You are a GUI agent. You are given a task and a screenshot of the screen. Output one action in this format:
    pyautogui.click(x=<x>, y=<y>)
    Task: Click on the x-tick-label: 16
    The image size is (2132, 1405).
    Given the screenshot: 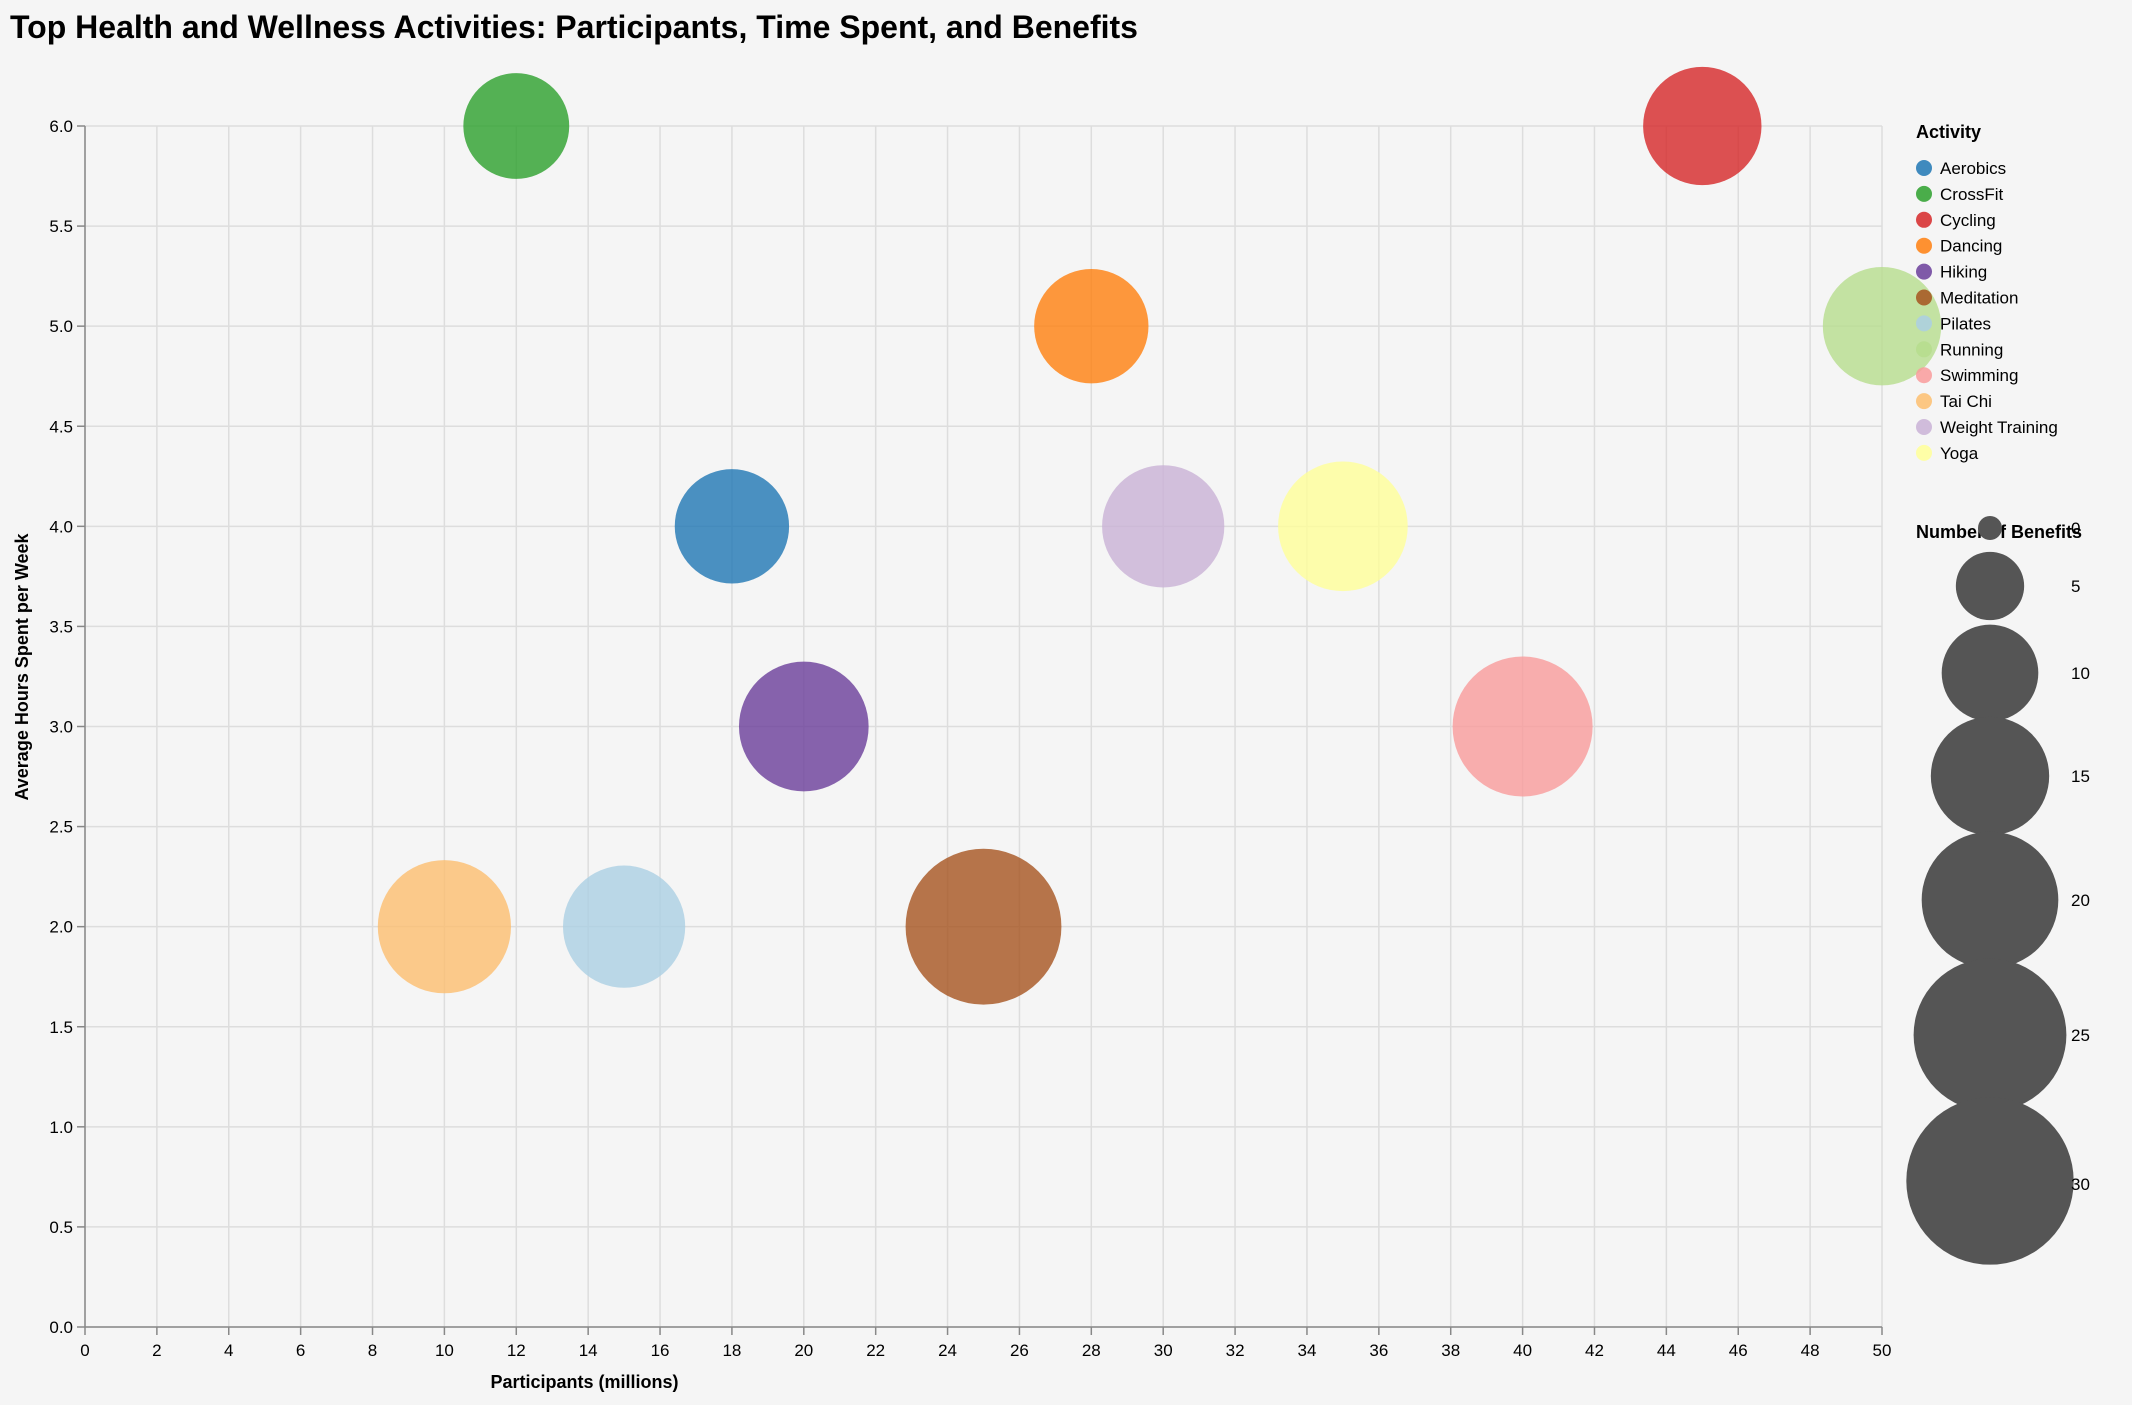 What is the action you would take?
    pyautogui.click(x=660, y=1350)
    